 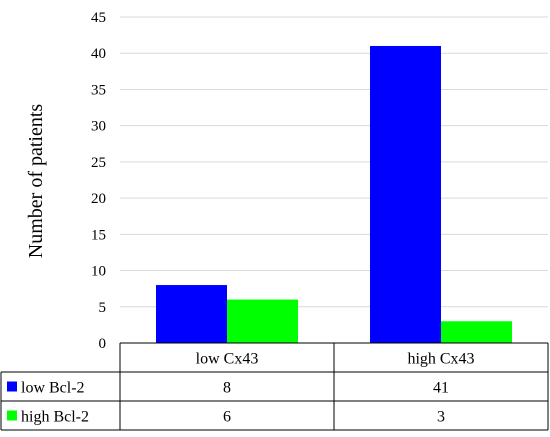 I want to click on table-value: 41, so click(x=441, y=388).